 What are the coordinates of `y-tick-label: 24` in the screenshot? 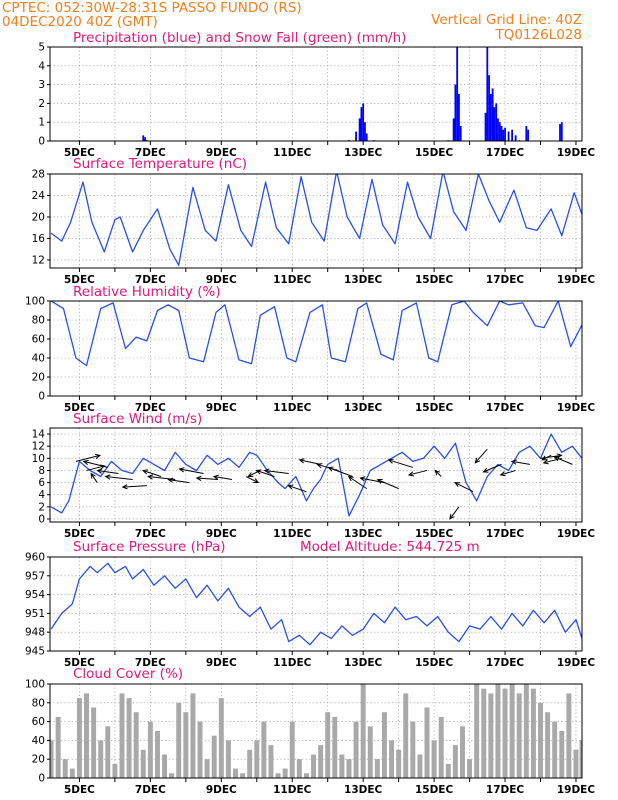 It's located at (39, 196).